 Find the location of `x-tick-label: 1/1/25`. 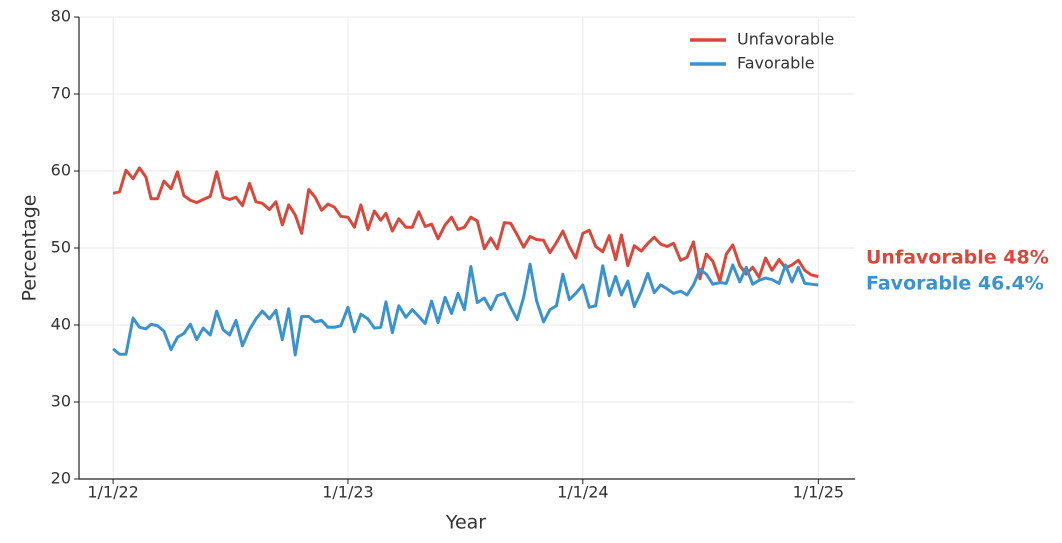

x-tick-label: 1/1/25 is located at coordinates (819, 492).